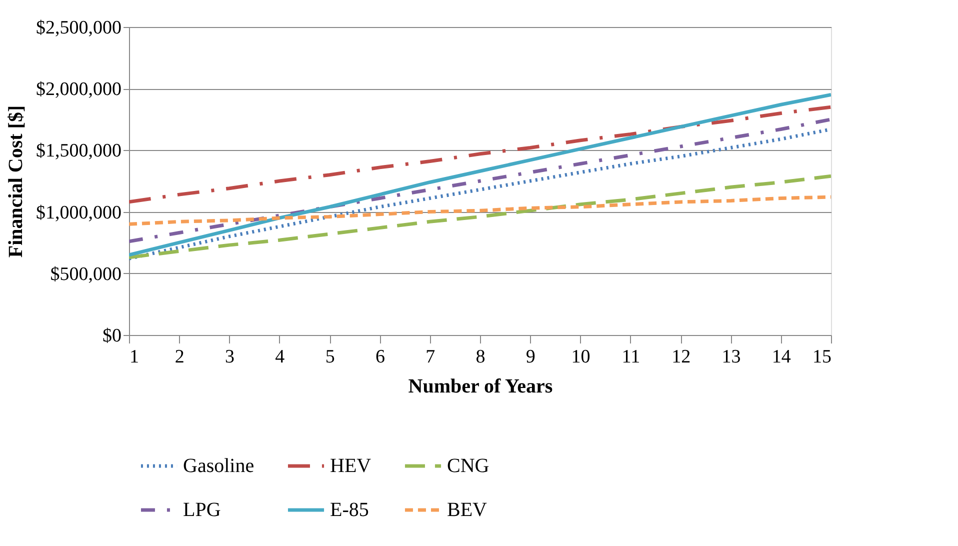 Image resolution: width=958 pixels, height=546 pixels. I want to click on x-tick-label: 10, so click(580, 357).